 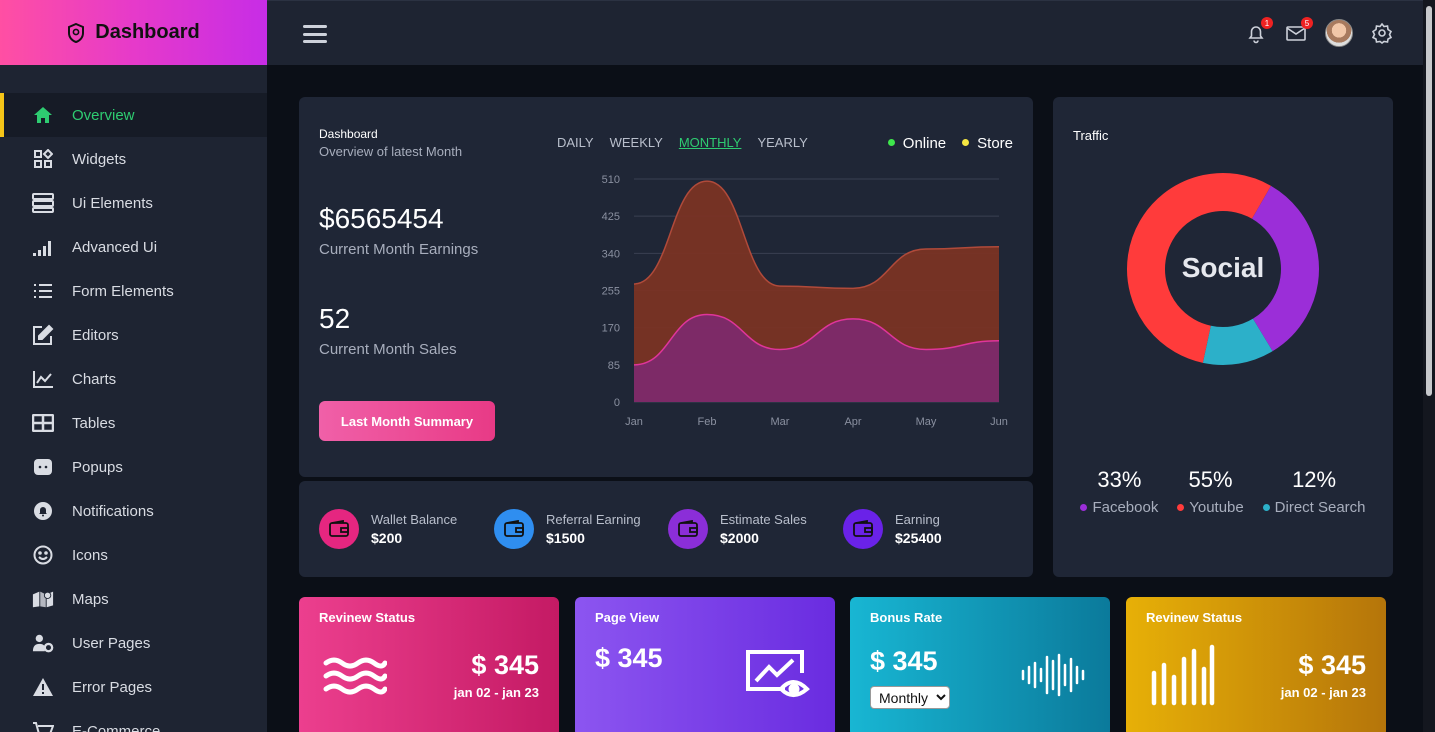 What do you see at coordinates (1210, 491) in the screenshot?
I see `traffic-stat-youtube: 55% Youtube` at bounding box center [1210, 491].